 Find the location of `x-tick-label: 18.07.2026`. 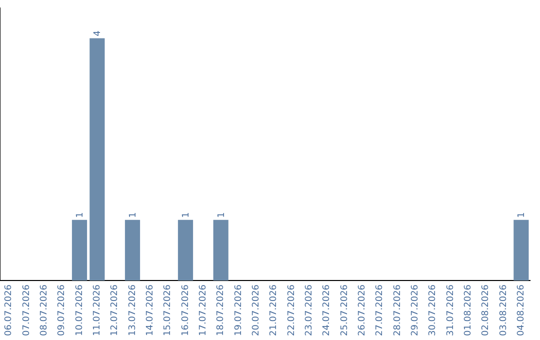

x-tick-label: 18.07.2026 is located at coordinates (221, 310).